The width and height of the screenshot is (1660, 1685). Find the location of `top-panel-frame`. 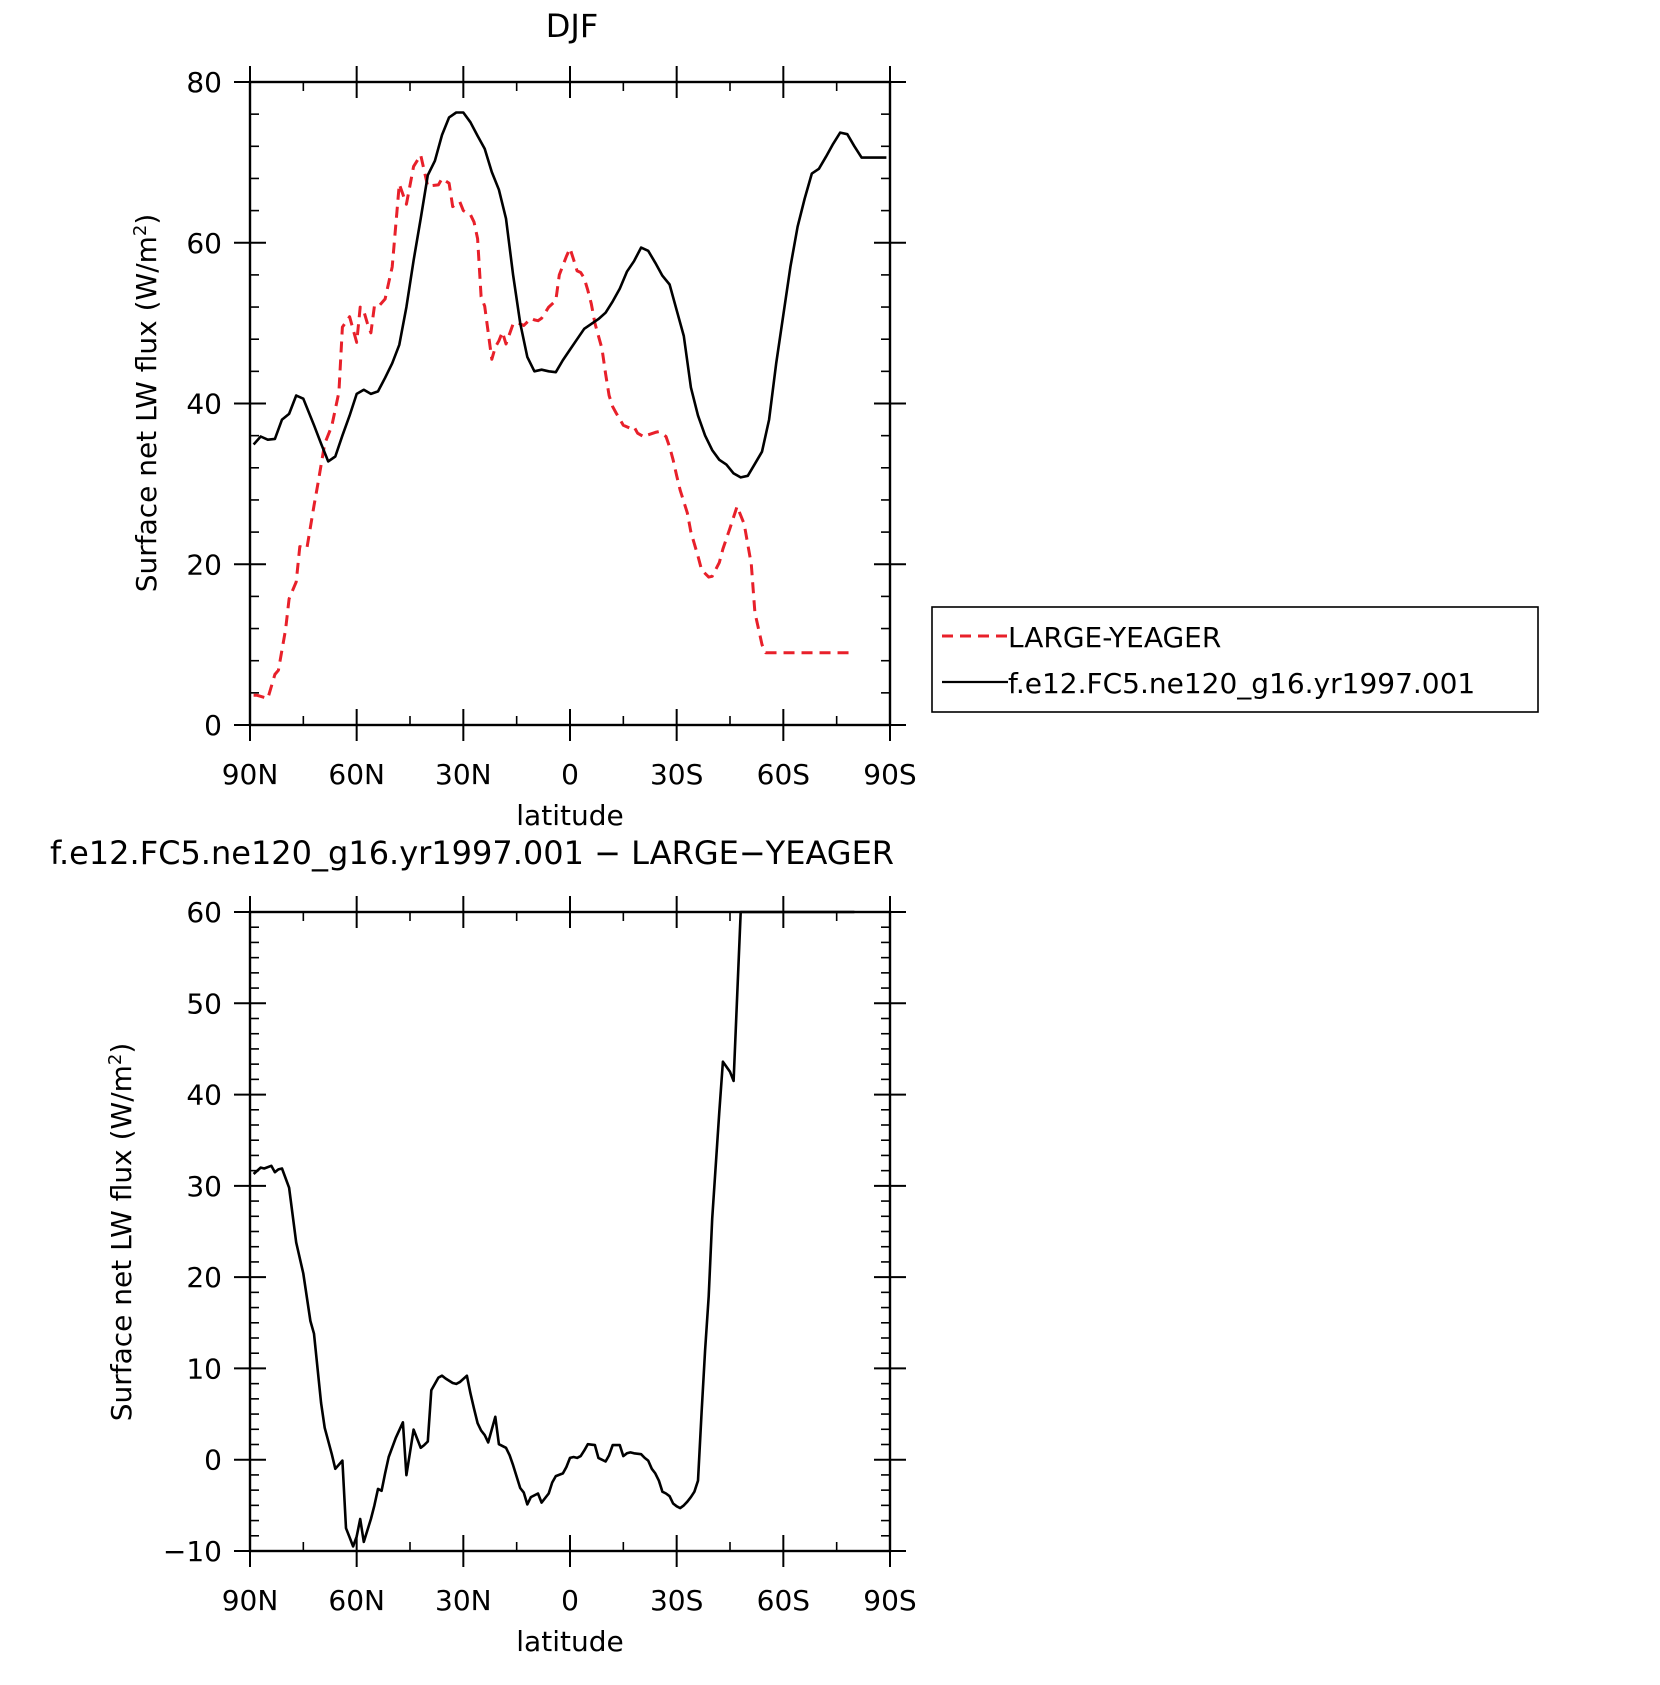

top-panel-frame is located at coordinates (570, 403).